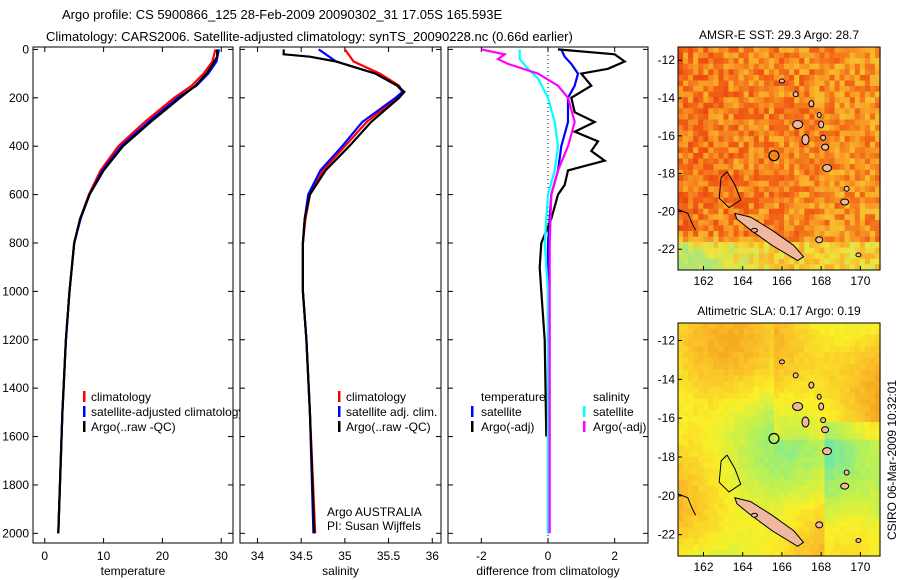  I want to click on reef-outline, so click(687, 504).